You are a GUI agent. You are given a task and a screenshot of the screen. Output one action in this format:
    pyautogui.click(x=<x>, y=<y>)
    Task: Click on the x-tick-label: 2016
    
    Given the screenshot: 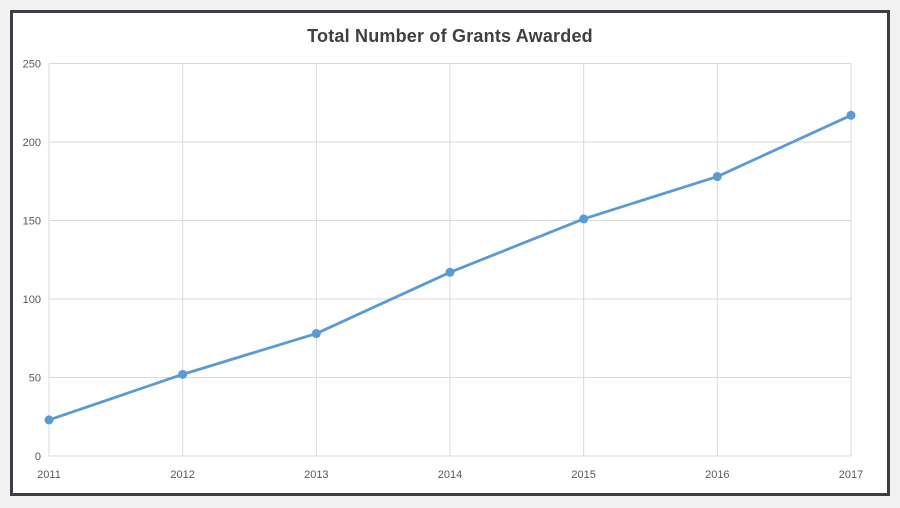 What is the action you would take?
    pyautogui.click(x=717, y=475)
    